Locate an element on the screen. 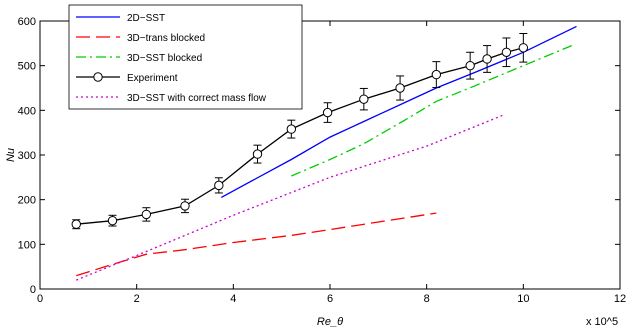 This screenshot has width=630, height=334. x-axis-multiplier: x 10^5 is located at coordinates (602, 322).